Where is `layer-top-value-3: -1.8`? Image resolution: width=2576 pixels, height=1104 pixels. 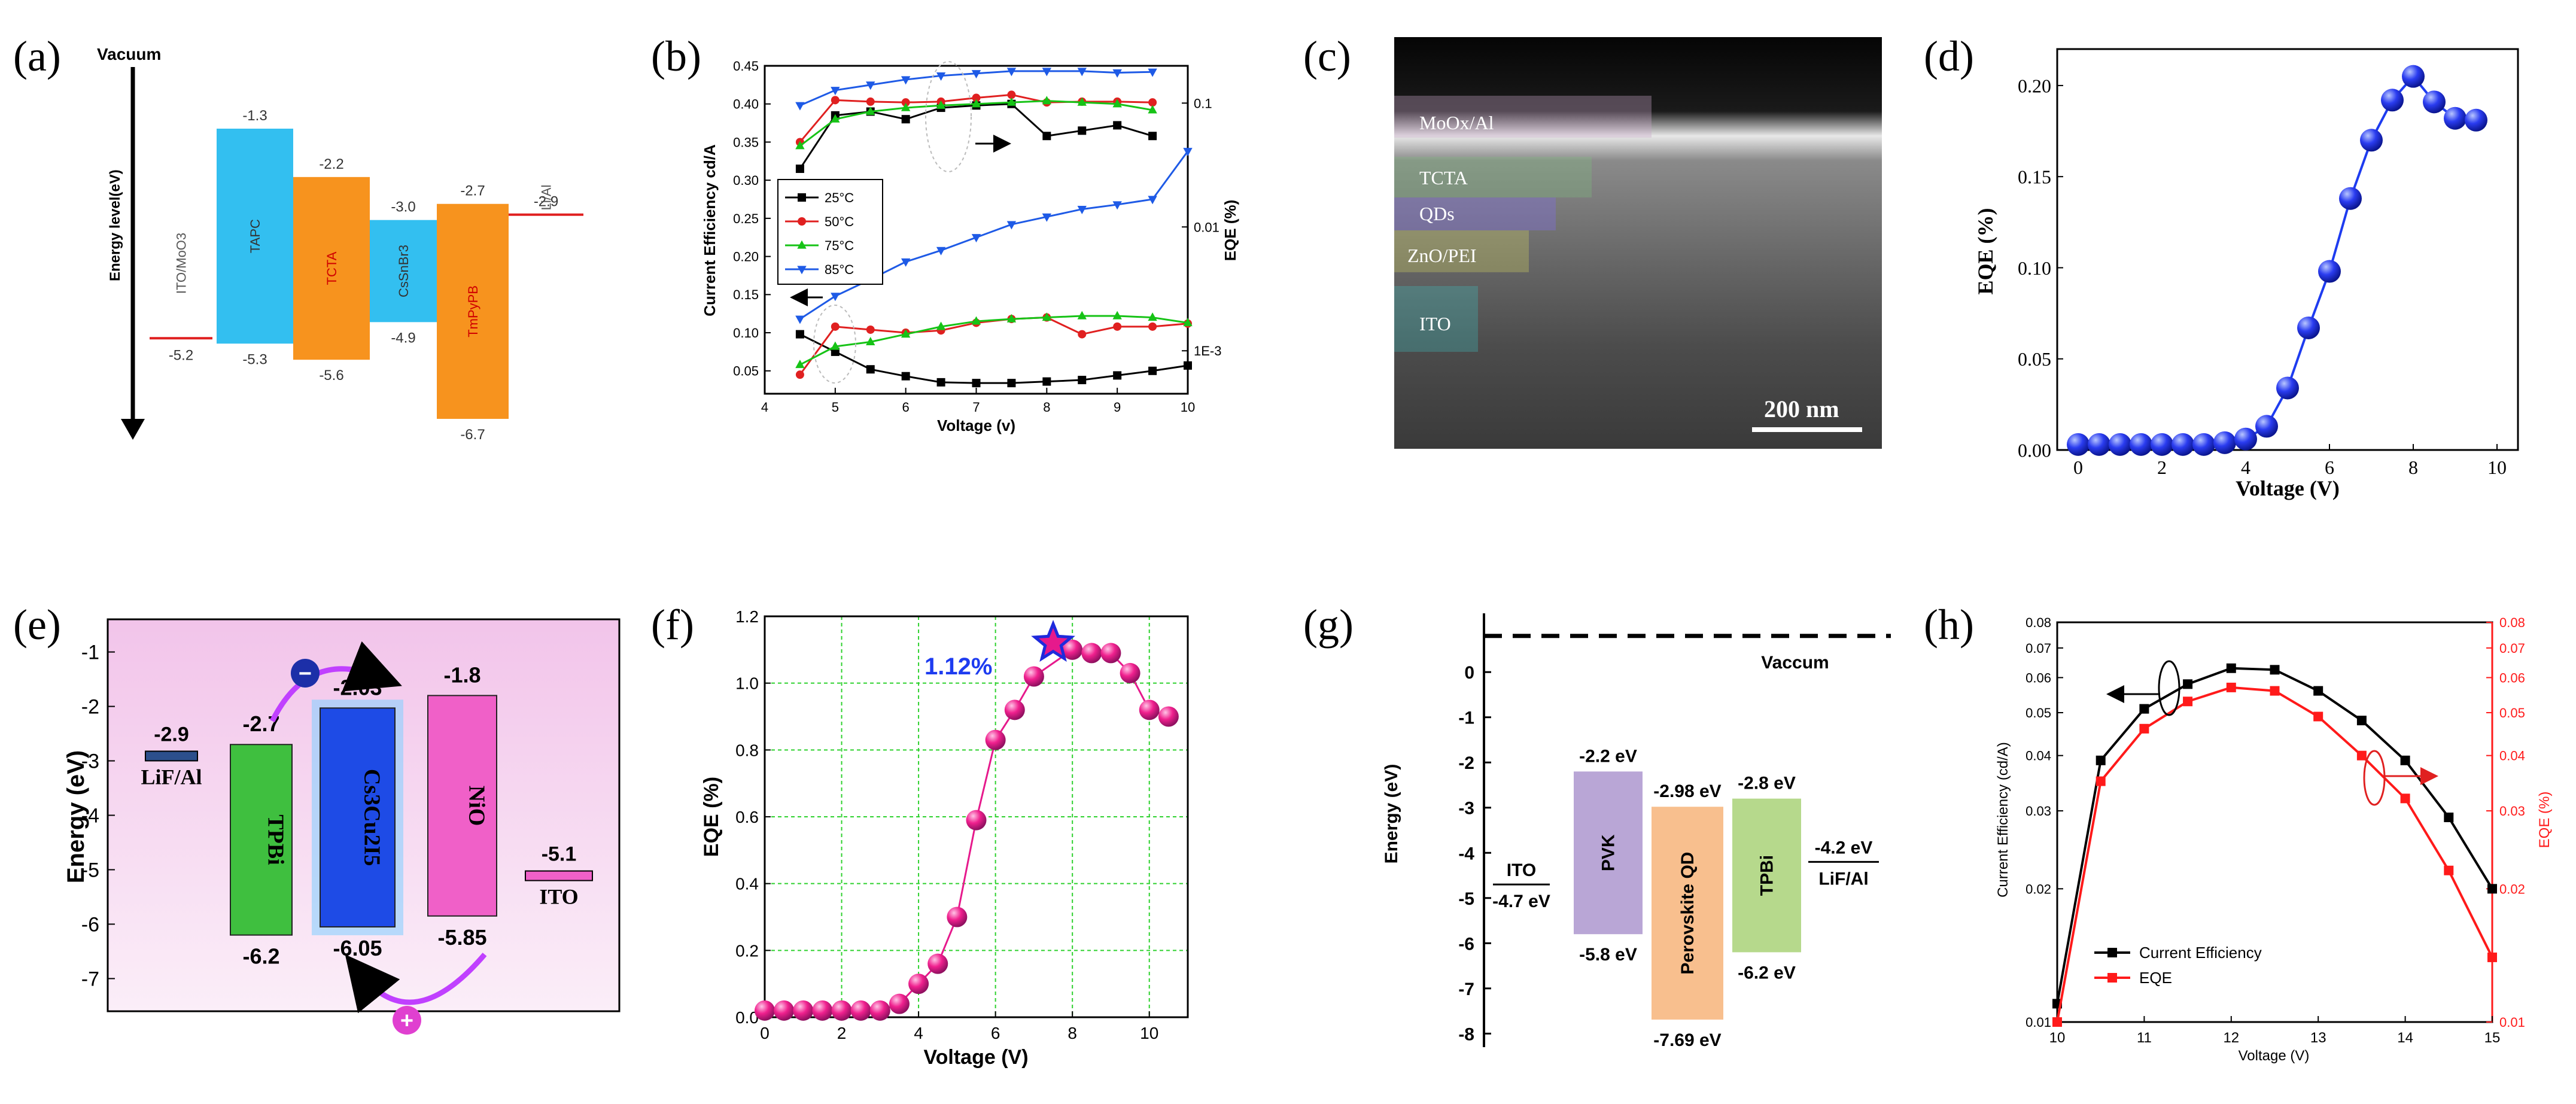
layer-top-value-3: -1.8 is located at coordinates (461, 675).